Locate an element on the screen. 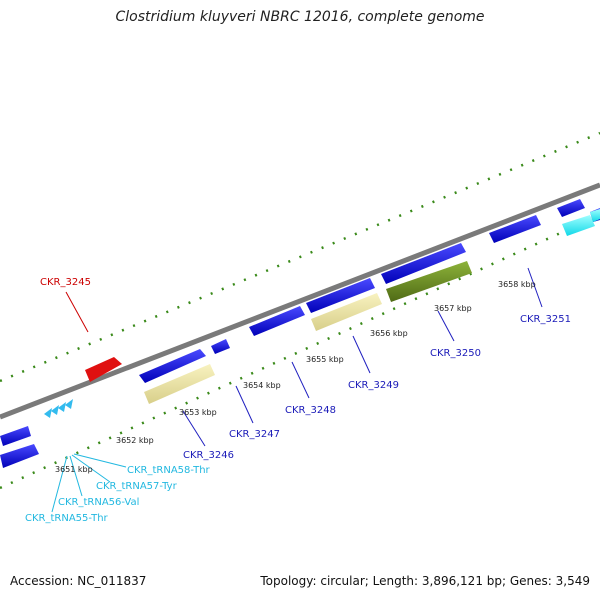  callout-red is located at coordinates (77, 312).